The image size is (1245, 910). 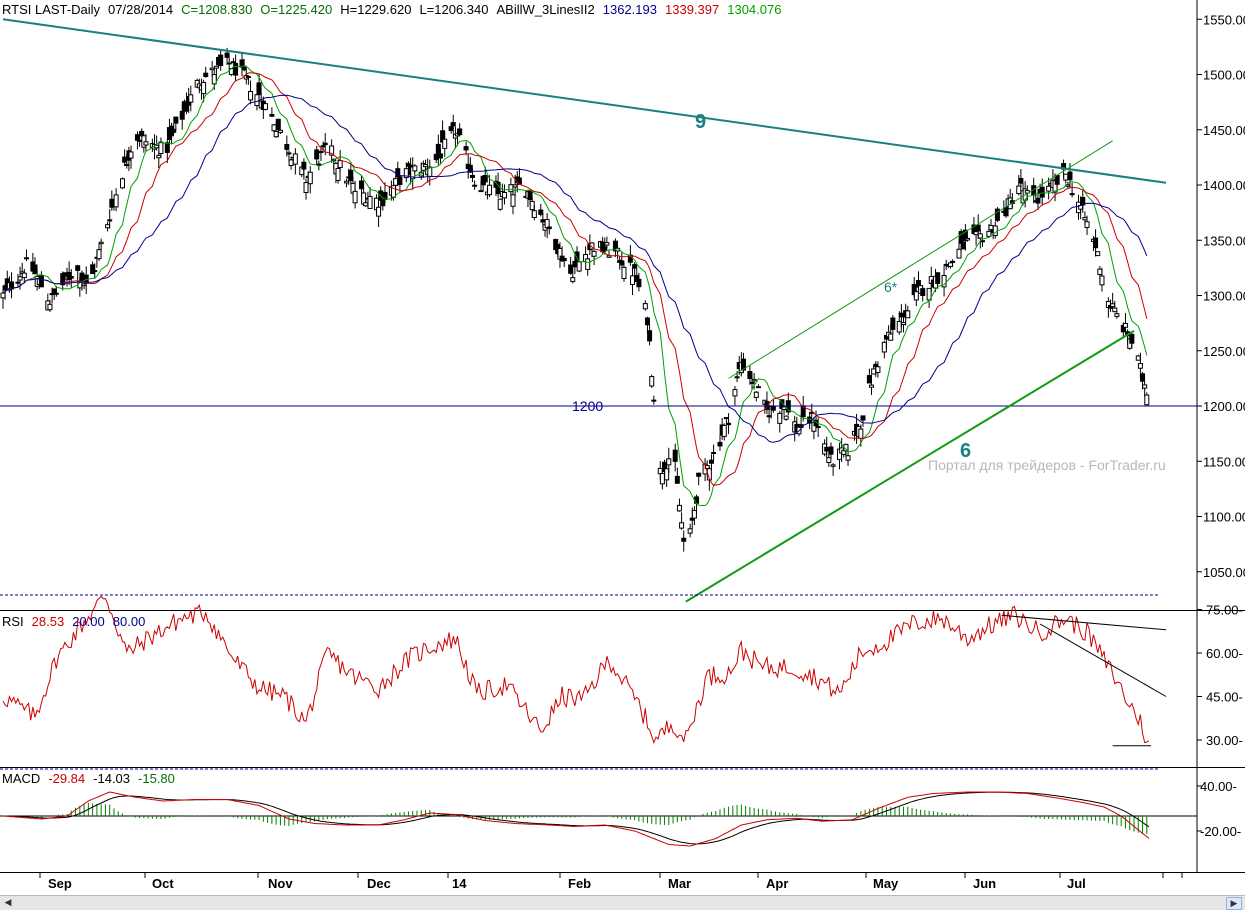 What do you see at coordinates (1224, 296) in the screenshot?
I see `price-y-tick-label: 1300.00-` at bounding box center [1224, 296].